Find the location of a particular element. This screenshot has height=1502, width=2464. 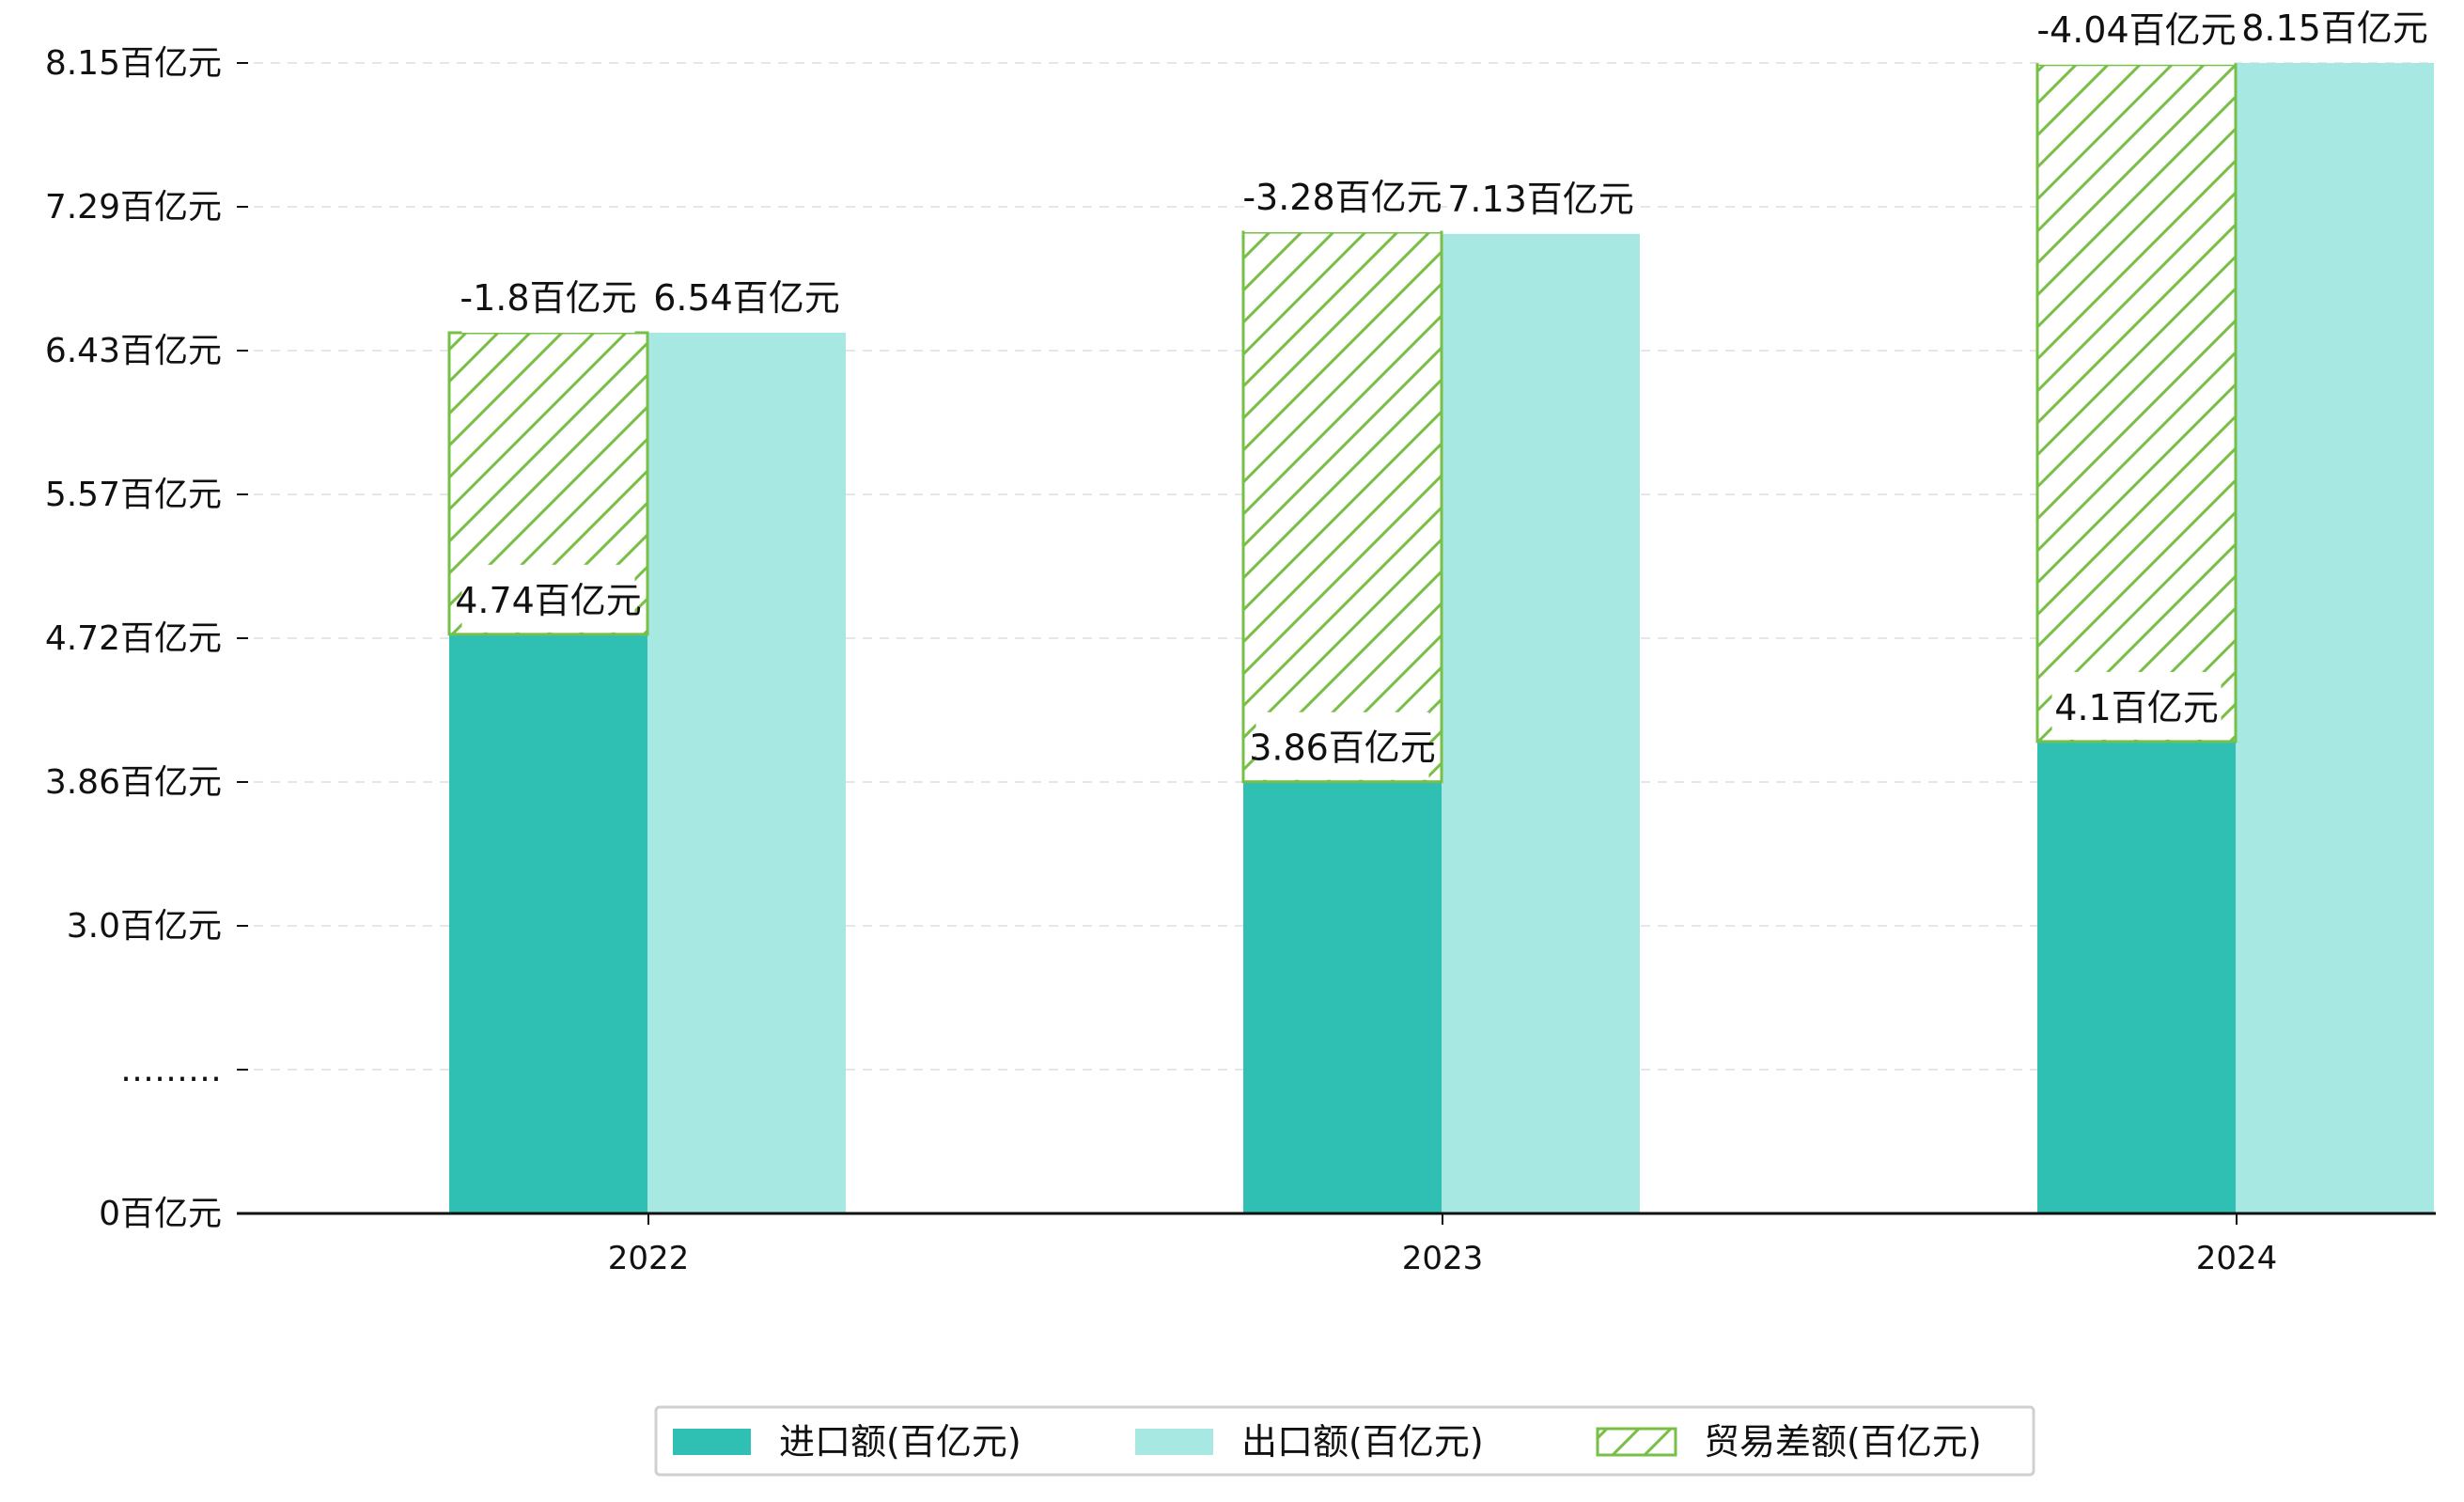

x-tick-label: 2023 is located at coordinates (1443, 1258).